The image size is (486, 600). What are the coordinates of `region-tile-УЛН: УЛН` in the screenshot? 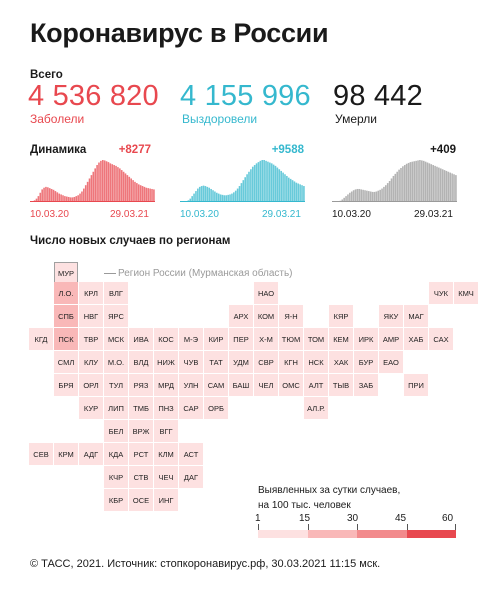 It's located at (191, 385).